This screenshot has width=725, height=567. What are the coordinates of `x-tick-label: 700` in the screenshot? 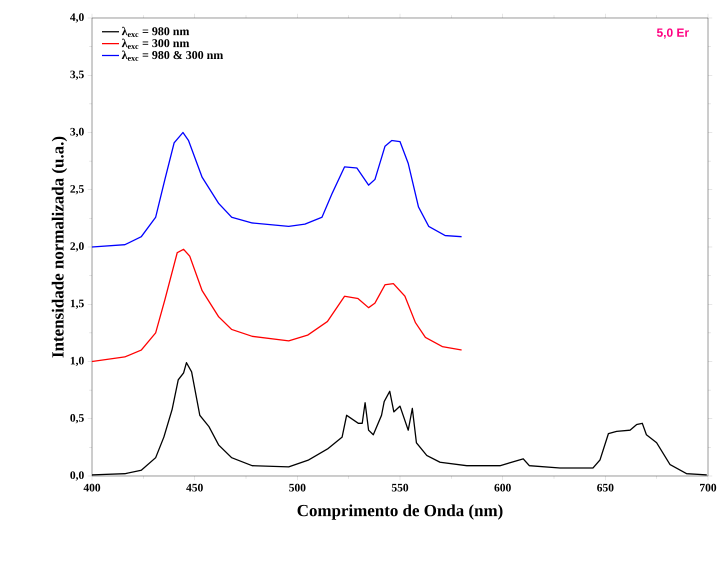 It's located at (708, 488).